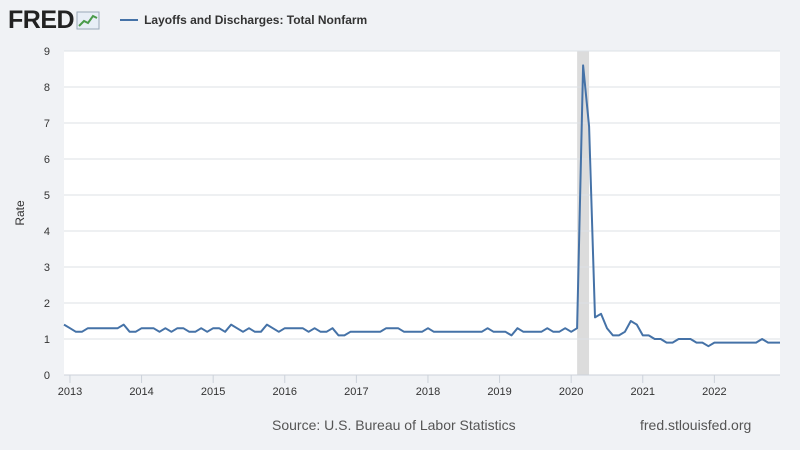 Image resolution: width=800 pixels, height=450 pixels. I want to click on x-tick-label: 2016, so click(285, 392).